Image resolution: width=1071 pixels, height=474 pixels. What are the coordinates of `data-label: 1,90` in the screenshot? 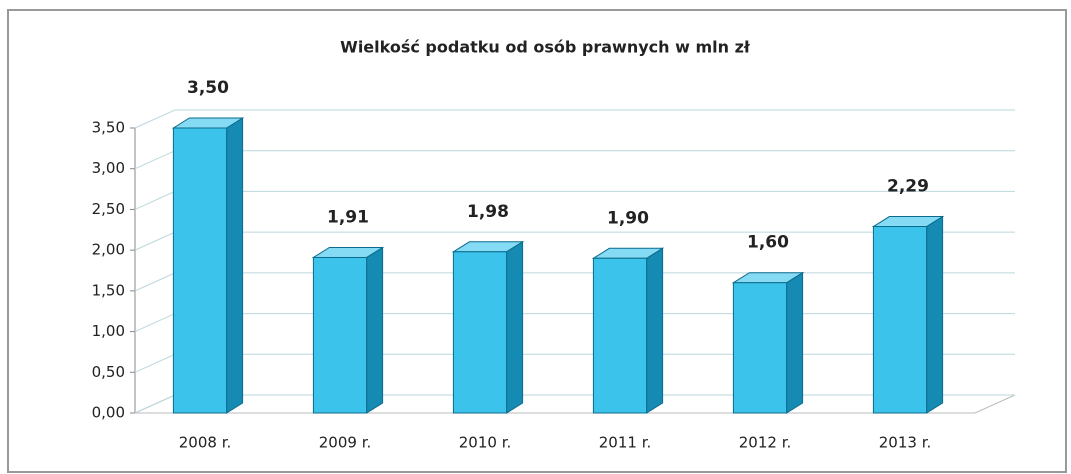 It's located at (628, 218).